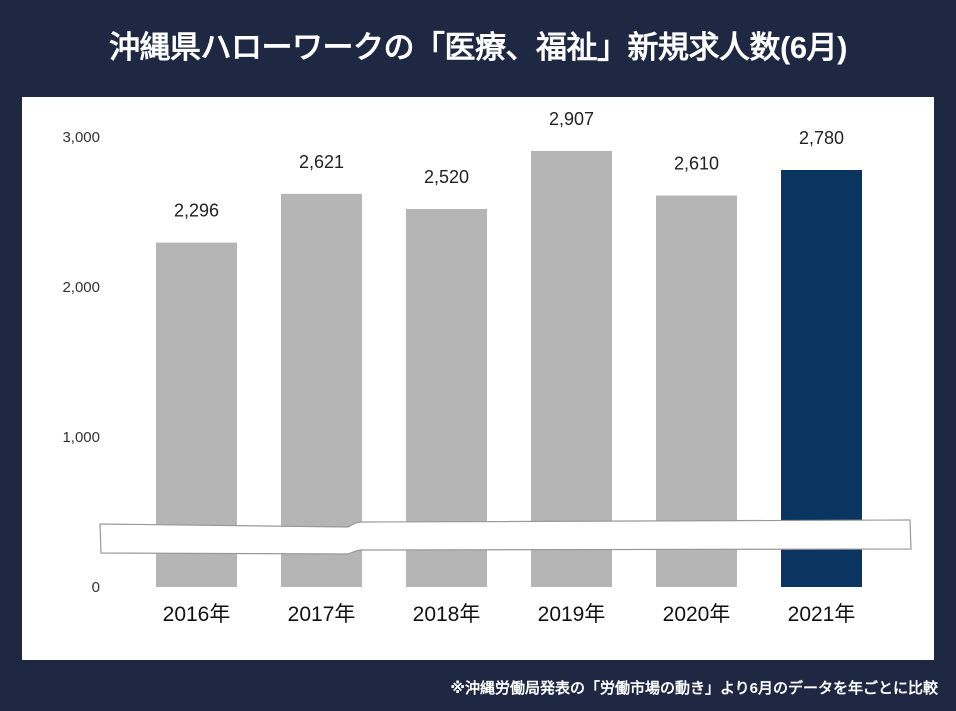 The height and width of the screenshot is (711, 956). What do you see at coordinates (572, 614) in the screenshot?
I see `x-tick-label: 2019年` at bounding box center [572, 614].